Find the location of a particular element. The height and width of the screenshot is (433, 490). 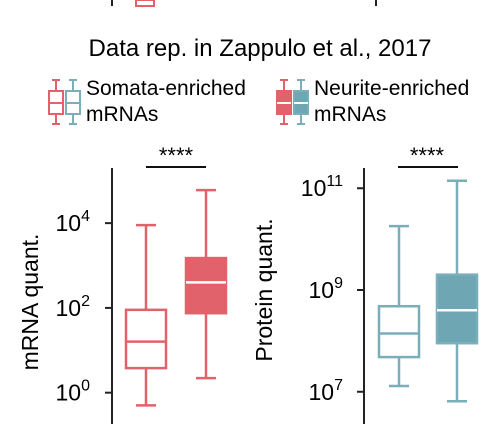

y-tick-label: 10⁹ is located at coordinates (326, 289).